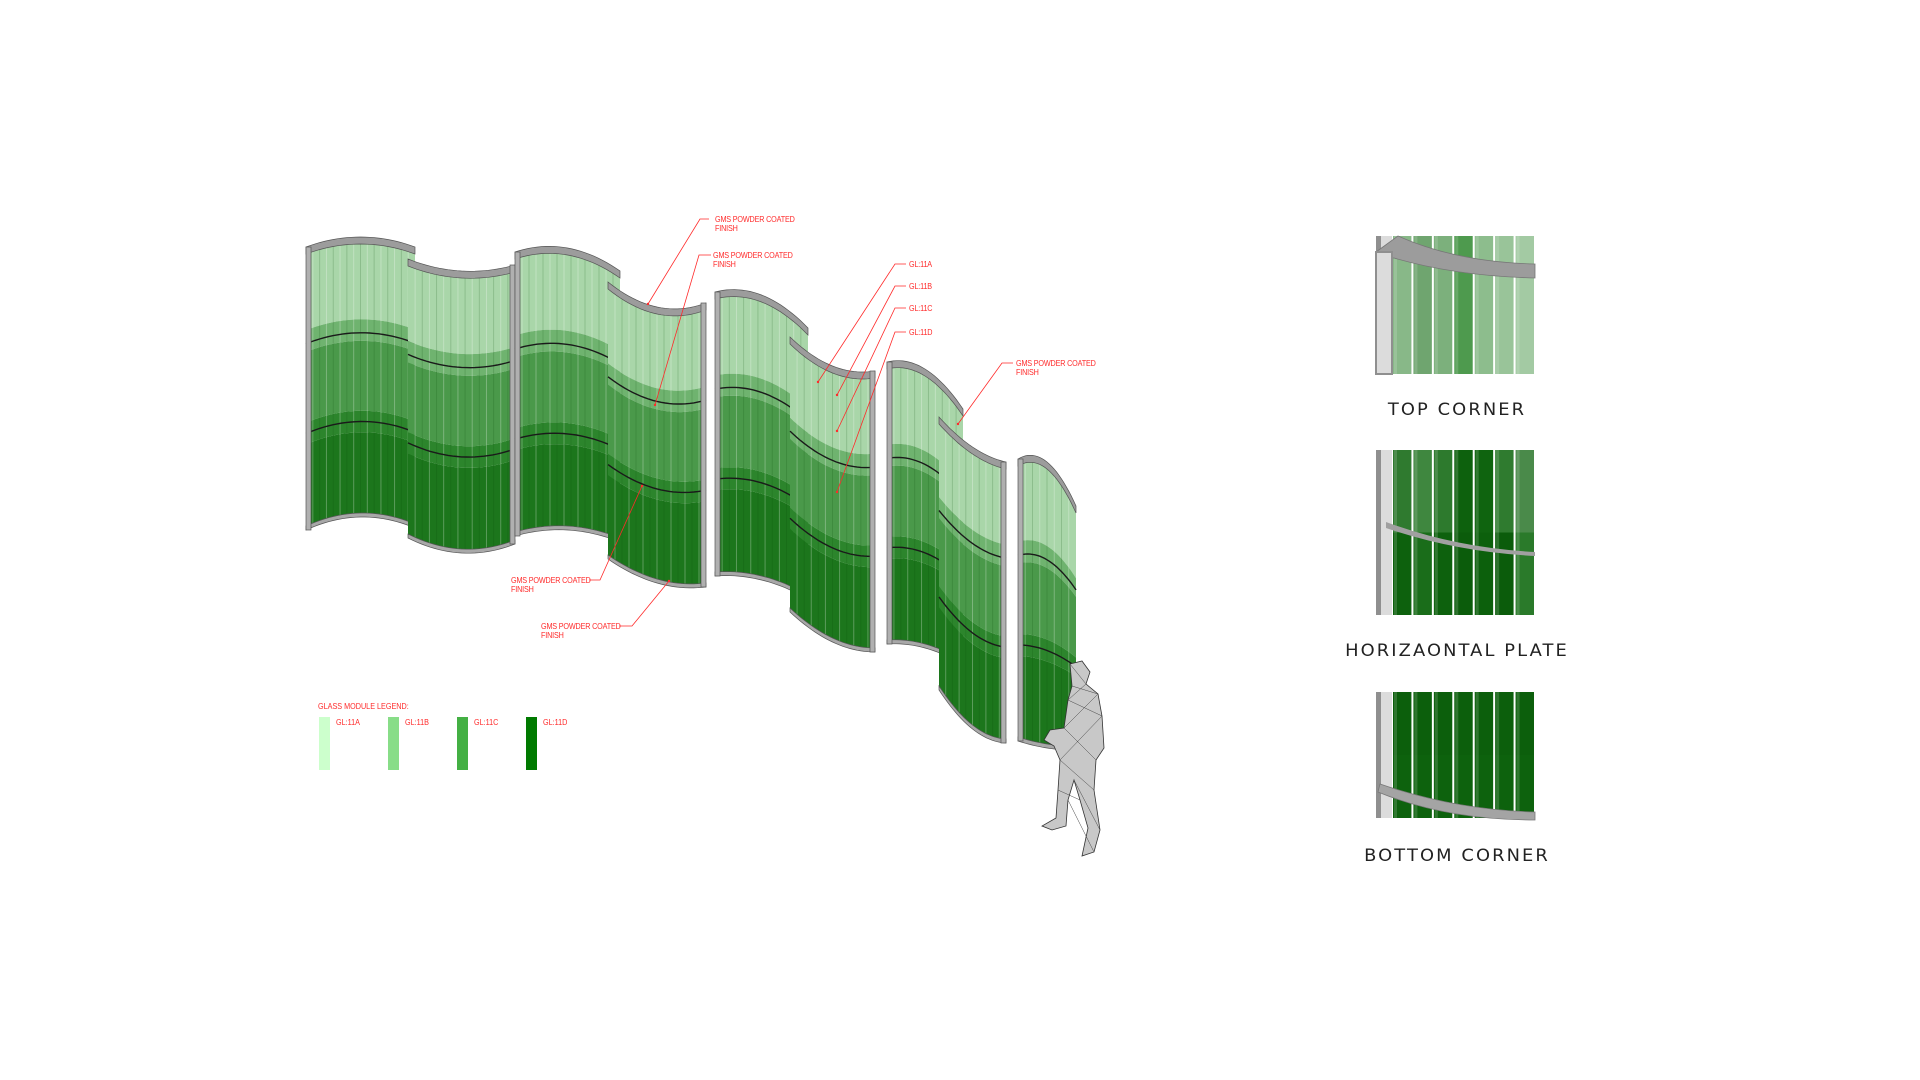  What do you see at coordinates (921, 308) in the screenshot?
I see `callout-line1: GL:11C` at bounding box center [921, 308].